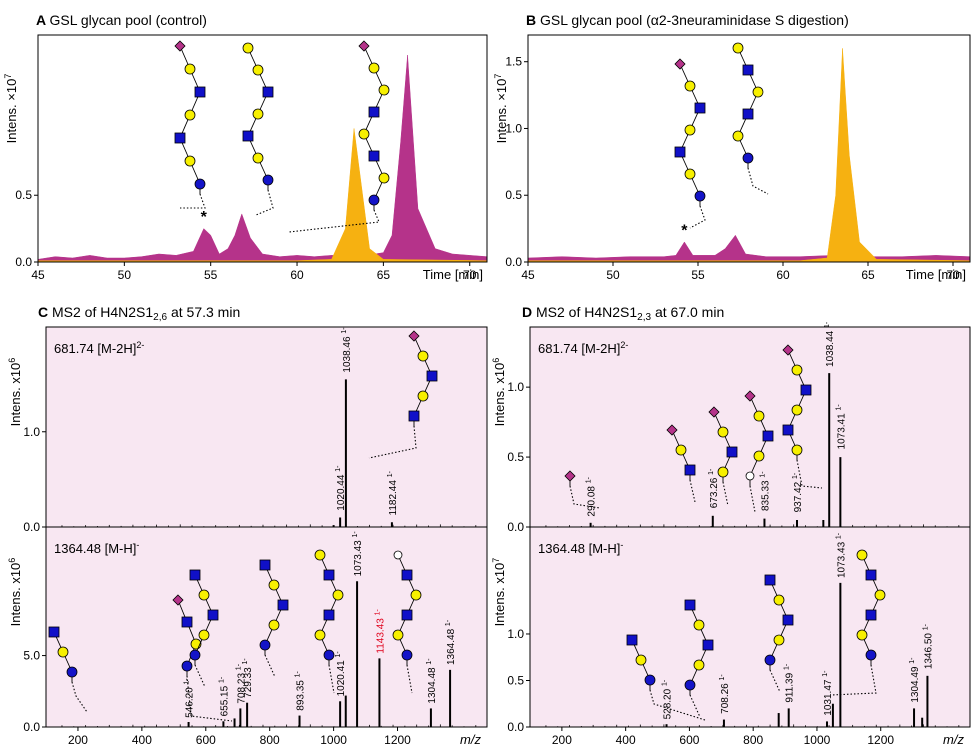  What do you see at coordinates (470, 739) in the screenshot?
I see `x-axis-label: m/z` at bounding box center [470, 739].